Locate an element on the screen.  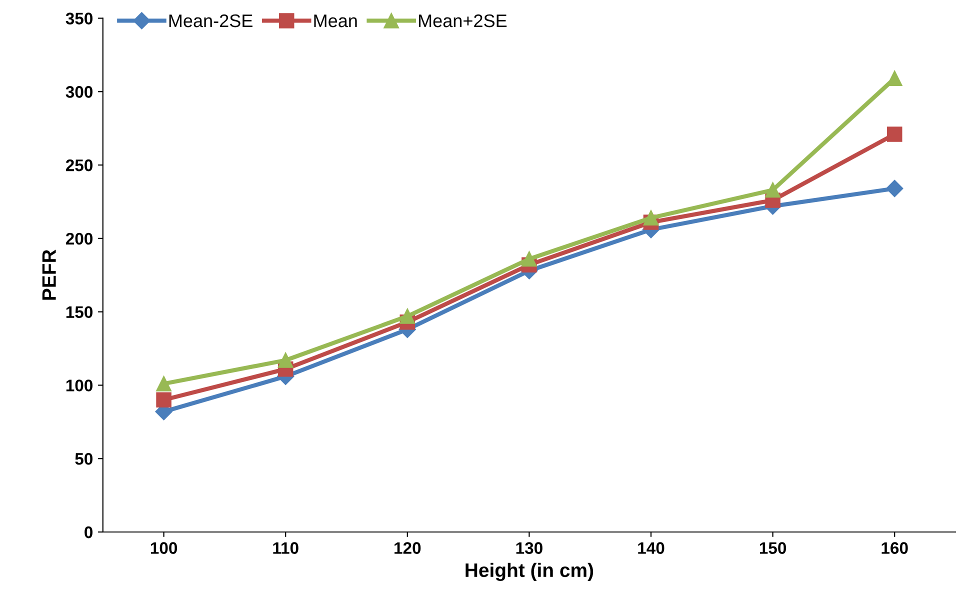
x-tick-label: 140 is located at coordinates (651, 548).